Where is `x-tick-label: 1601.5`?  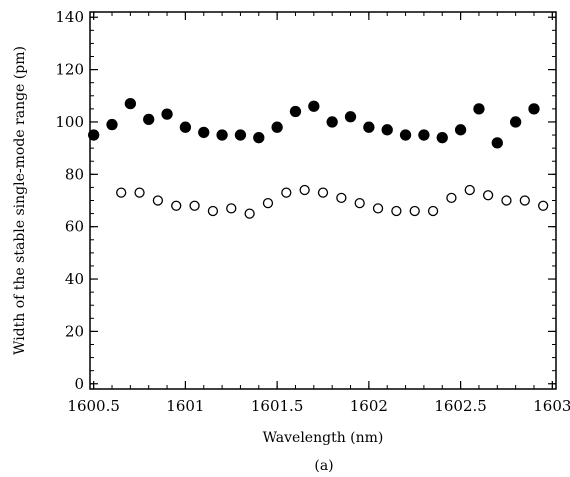
x-tick-label: 1601.5 is located at coordinates (277, 406).